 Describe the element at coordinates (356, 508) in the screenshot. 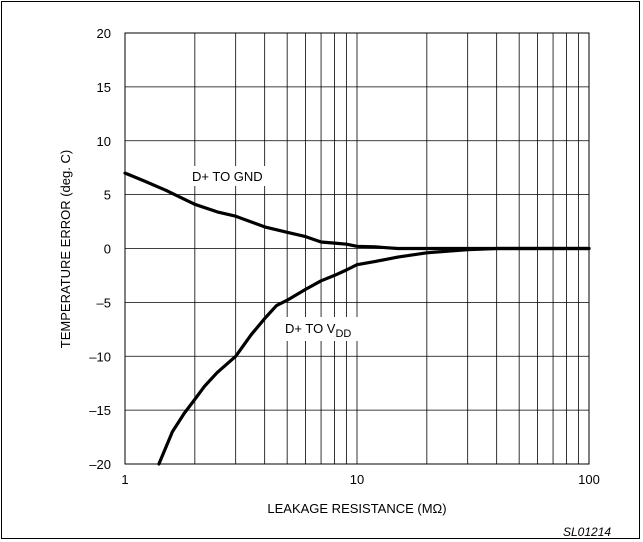

I see `x-axis-title: LEAKAGE RESISTANCE (MΩ)` at that location.